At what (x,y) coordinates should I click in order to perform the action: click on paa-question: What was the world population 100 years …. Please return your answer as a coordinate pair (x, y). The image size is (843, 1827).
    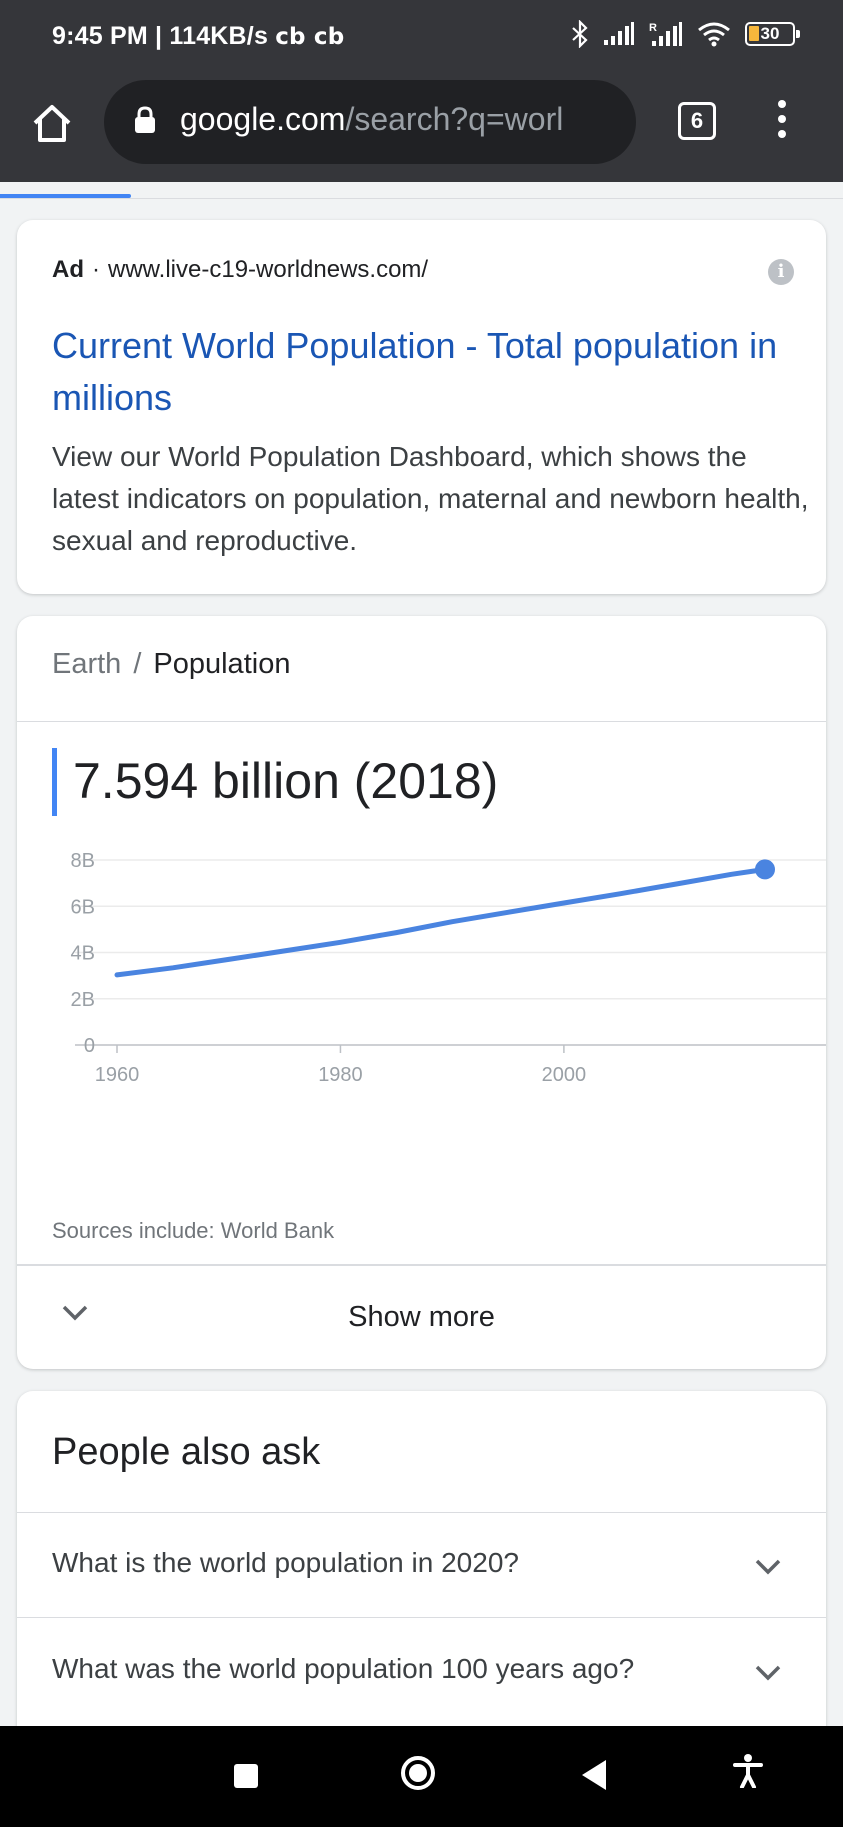
    Looking at the image, I should click on (343, 1668).